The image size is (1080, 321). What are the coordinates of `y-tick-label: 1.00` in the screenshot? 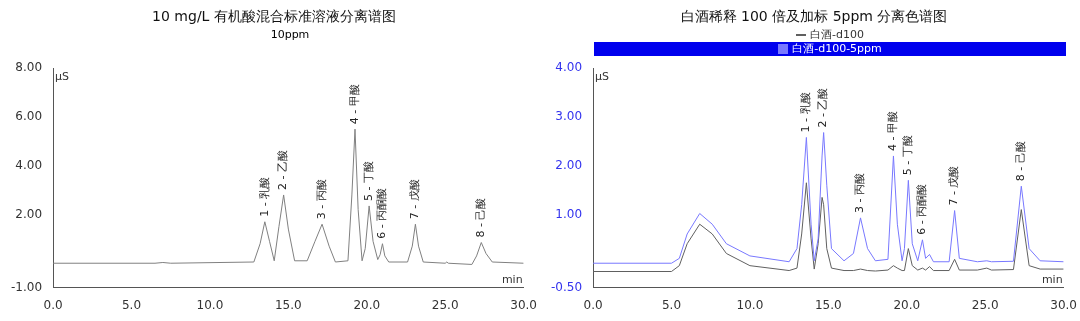 It's located at (569, 213).